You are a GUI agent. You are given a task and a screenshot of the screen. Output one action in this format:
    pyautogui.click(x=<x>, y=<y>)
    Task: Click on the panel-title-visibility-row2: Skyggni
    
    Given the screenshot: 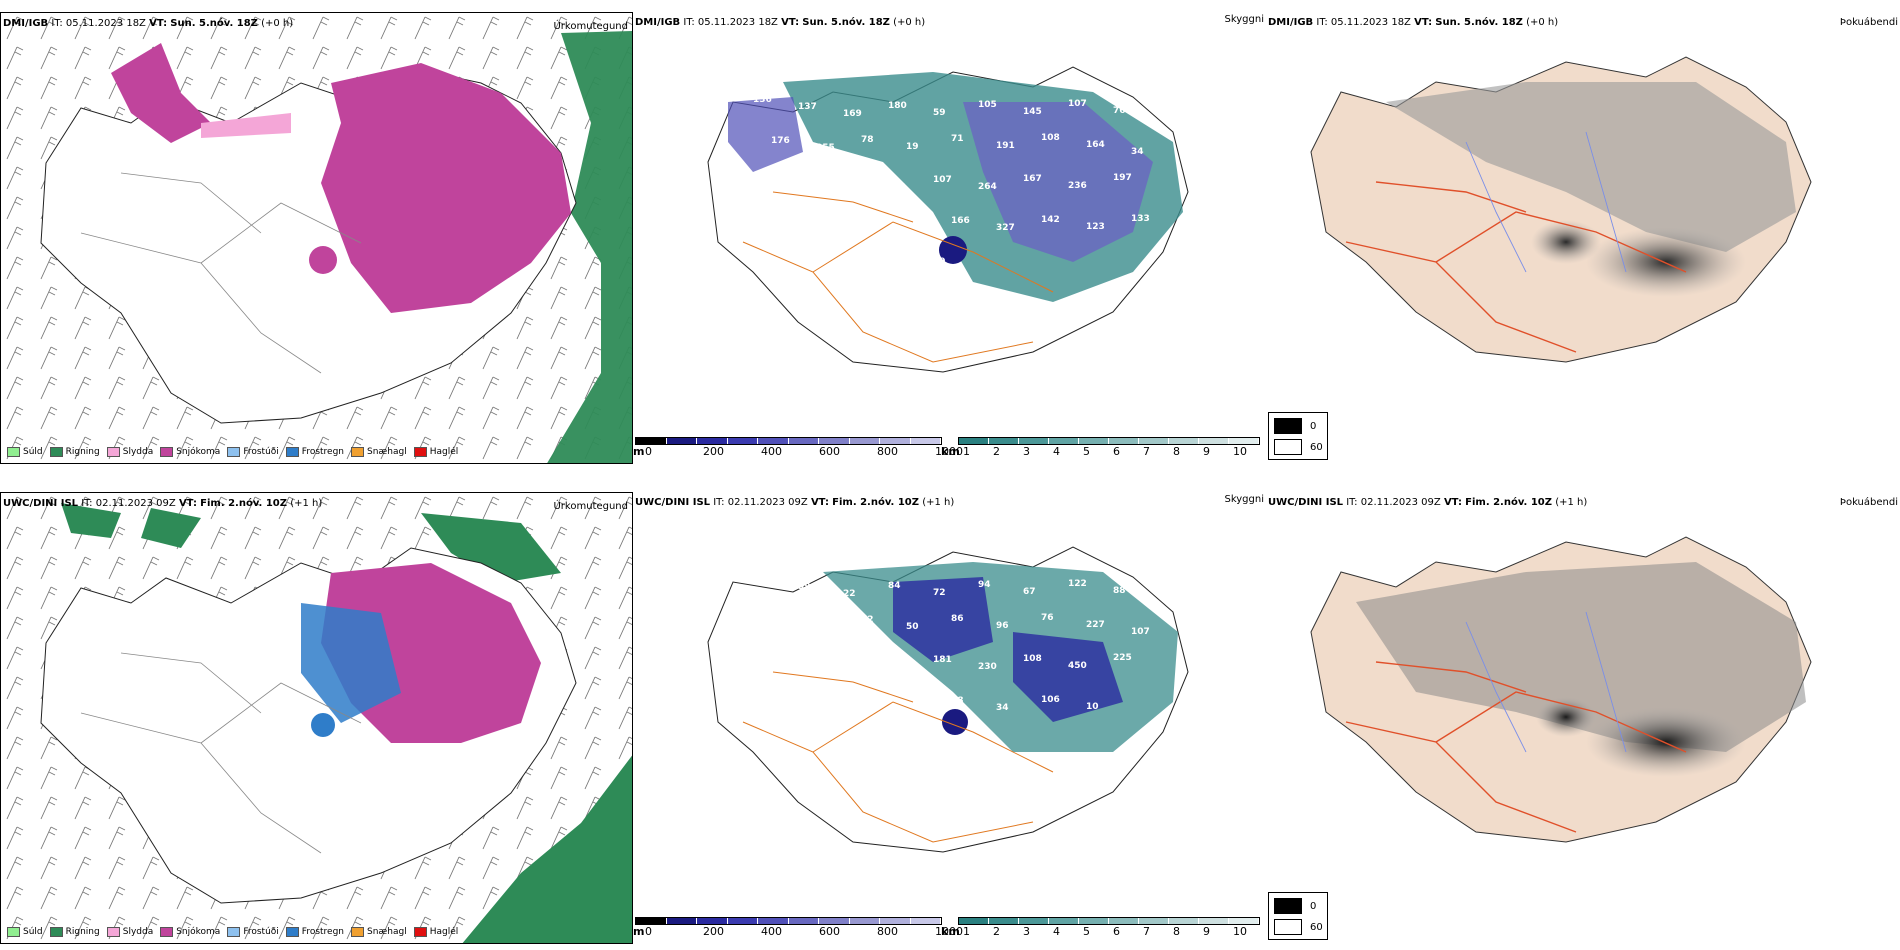 What is the action you would take?
    pyautogui.click(x=1244, y=499)
    